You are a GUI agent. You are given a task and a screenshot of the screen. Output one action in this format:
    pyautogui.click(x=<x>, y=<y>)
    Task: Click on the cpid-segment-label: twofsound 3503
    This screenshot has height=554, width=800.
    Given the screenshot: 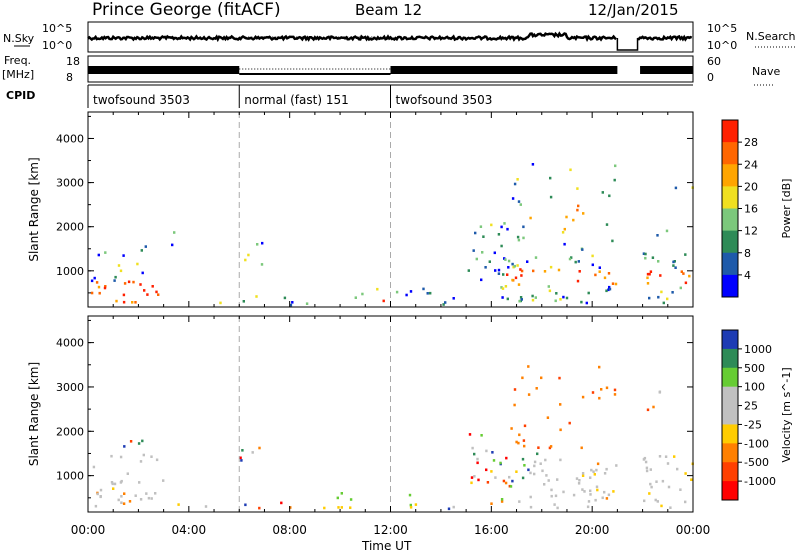 What is the action you would take?
    pyautogui.click(x=444, y=100)
    